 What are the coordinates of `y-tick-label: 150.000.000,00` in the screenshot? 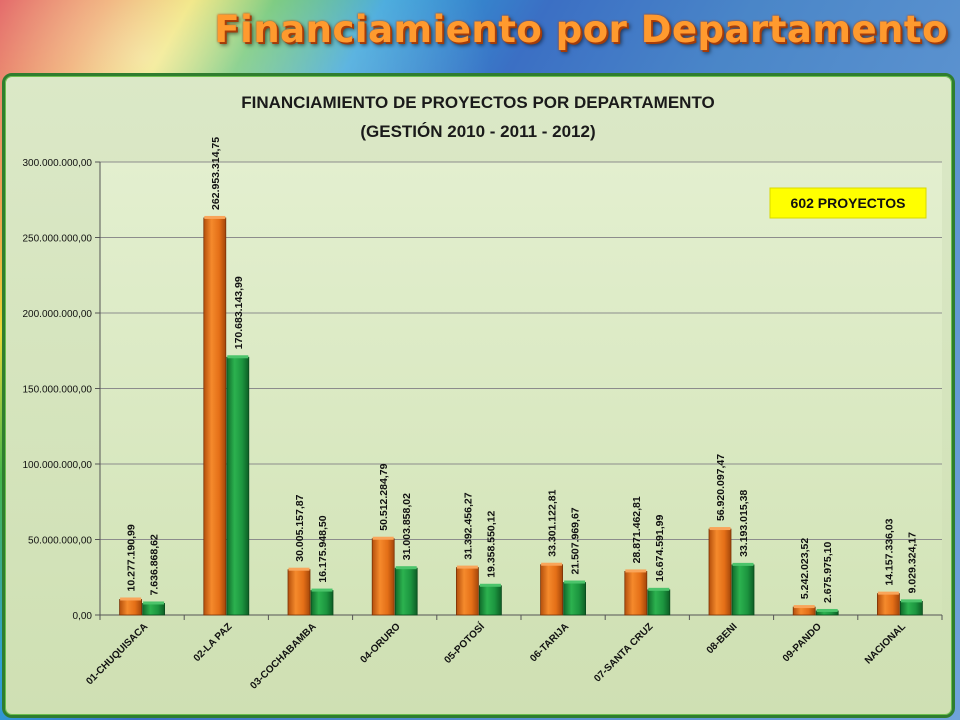 It's located at (57, 390).